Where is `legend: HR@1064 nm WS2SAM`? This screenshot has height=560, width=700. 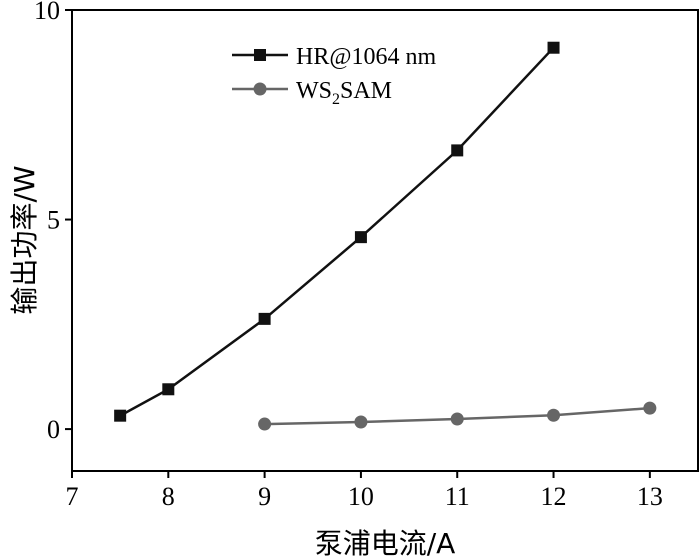
legend: HR@1064 nm WS2SAM is located at coordinates (334, 76).